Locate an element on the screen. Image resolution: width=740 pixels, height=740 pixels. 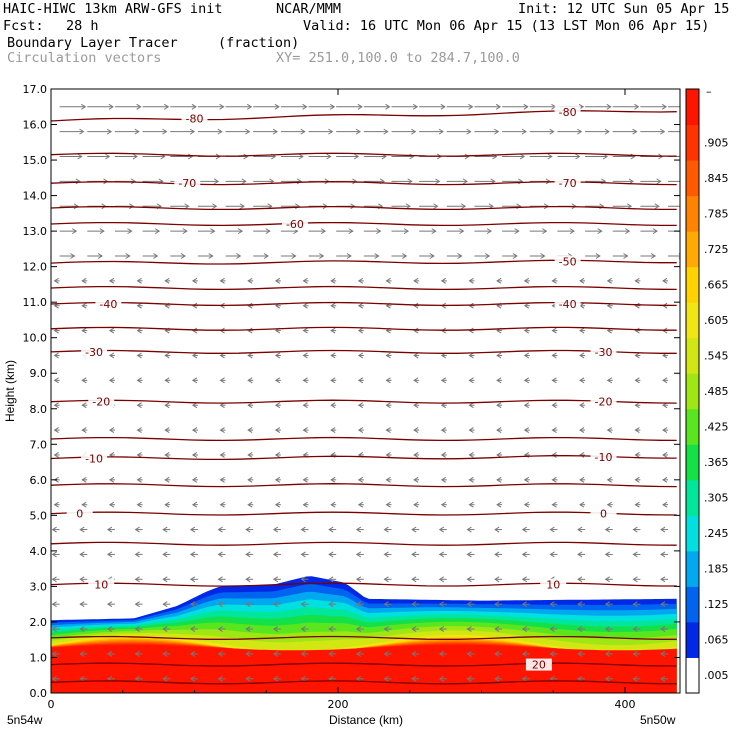
colorbar-label: .665 is located at coordinates (716, 284).